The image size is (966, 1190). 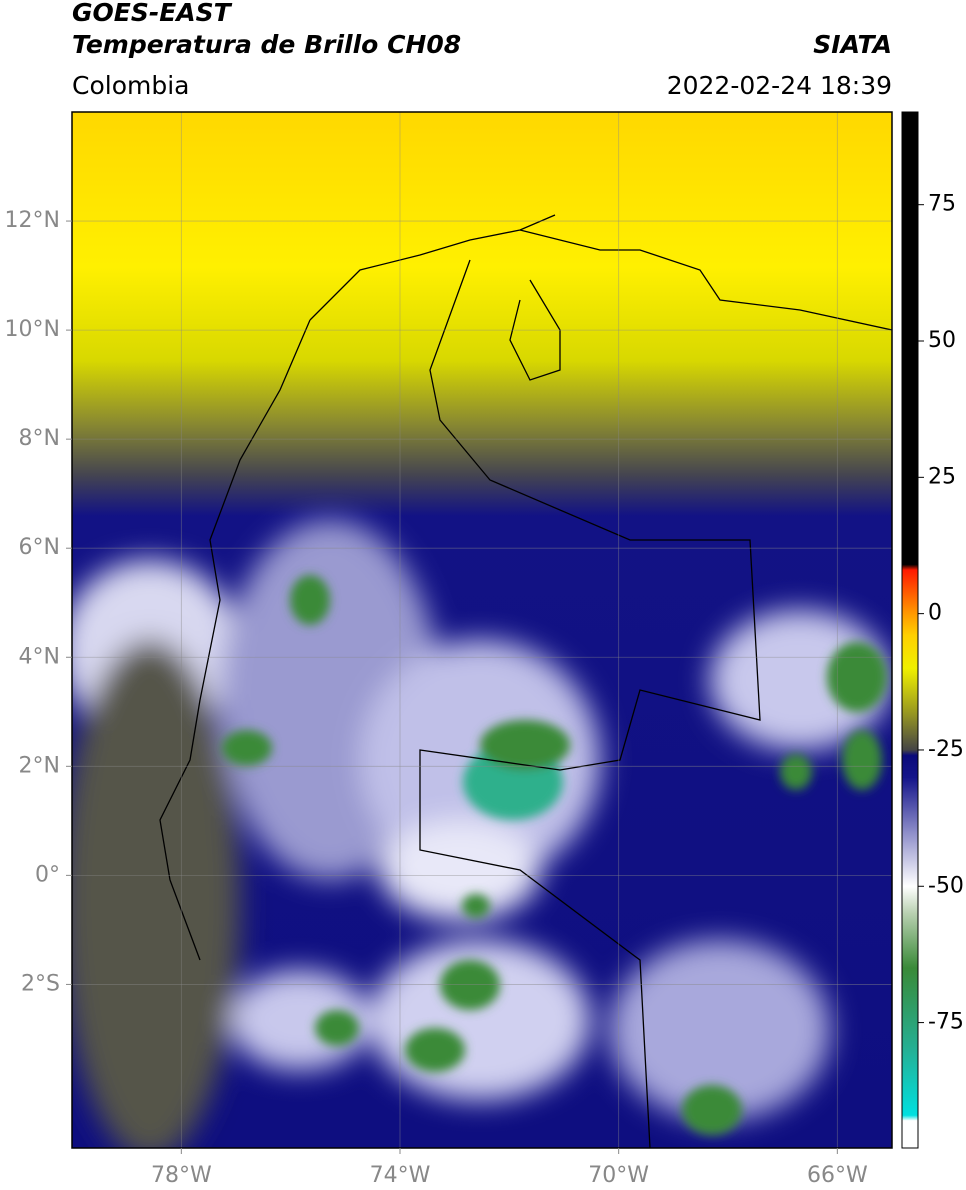 I want to click on lat-tick-label: 12°N, so click(x=32, y=220).